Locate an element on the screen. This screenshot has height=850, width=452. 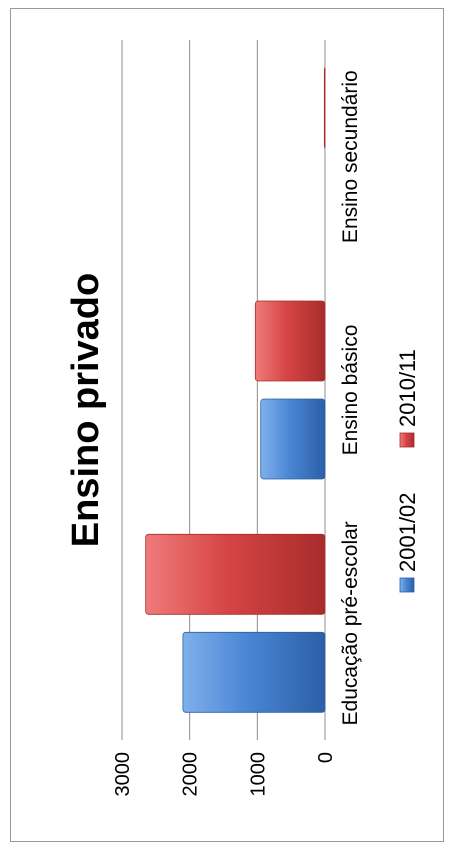
y-tick-label: 3000 is located at coordinates (123, 774).